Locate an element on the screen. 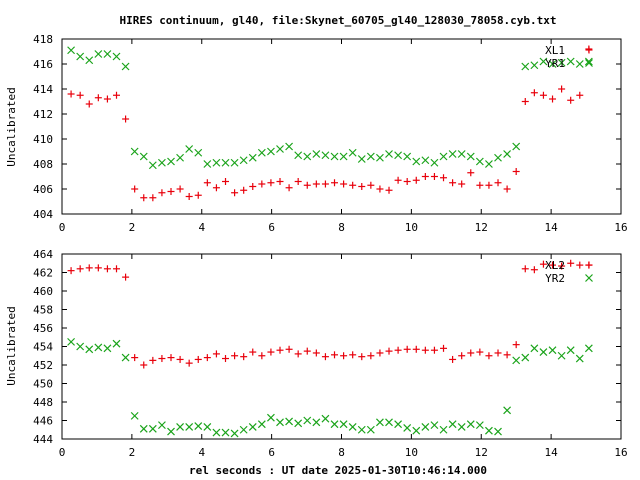  bottom-ytick-label: 456 is located at coordinates (43, 328).